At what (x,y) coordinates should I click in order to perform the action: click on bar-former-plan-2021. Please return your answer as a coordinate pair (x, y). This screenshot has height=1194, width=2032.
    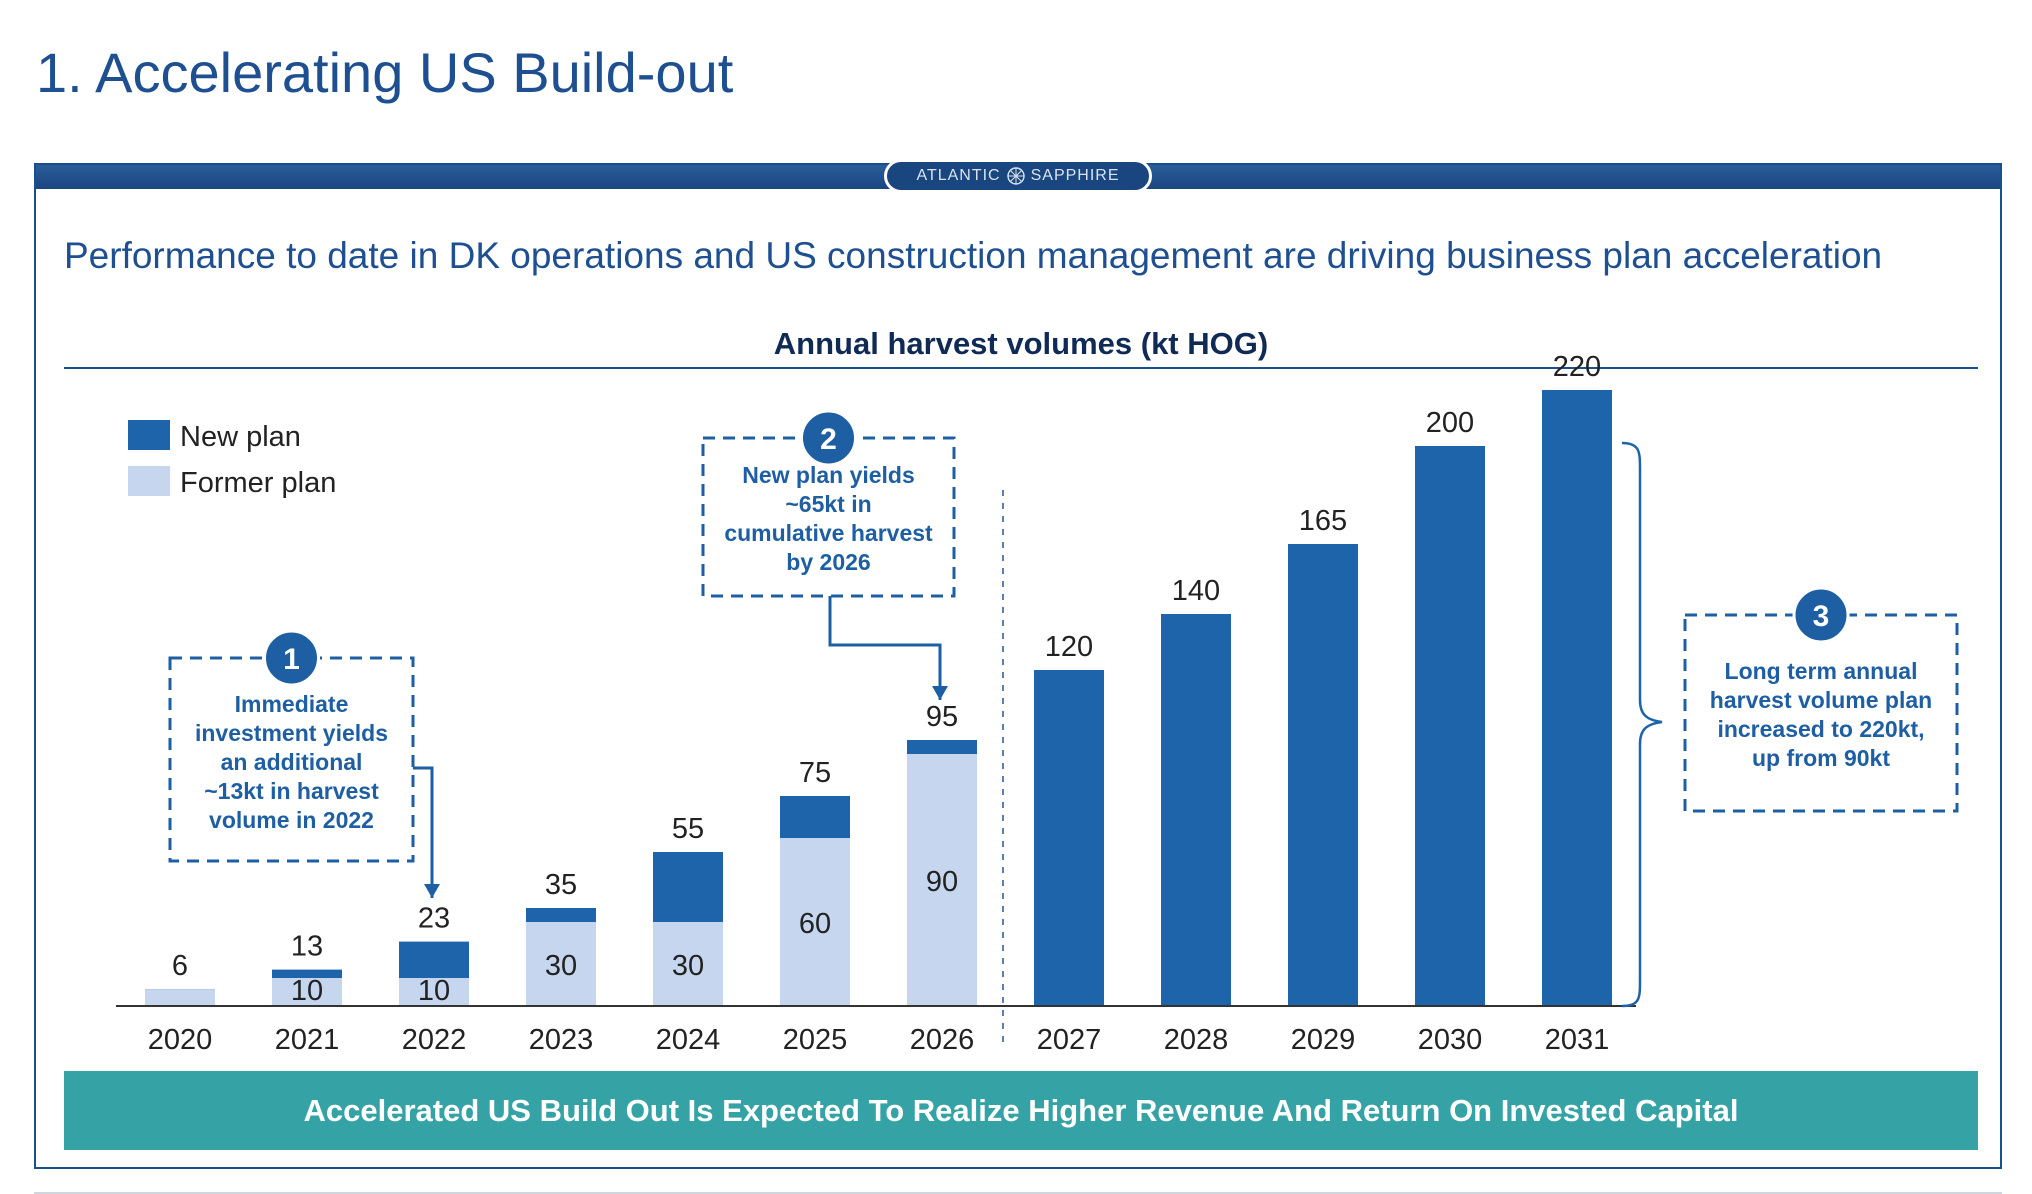
    Looking at the image, I should click on (307, 992).